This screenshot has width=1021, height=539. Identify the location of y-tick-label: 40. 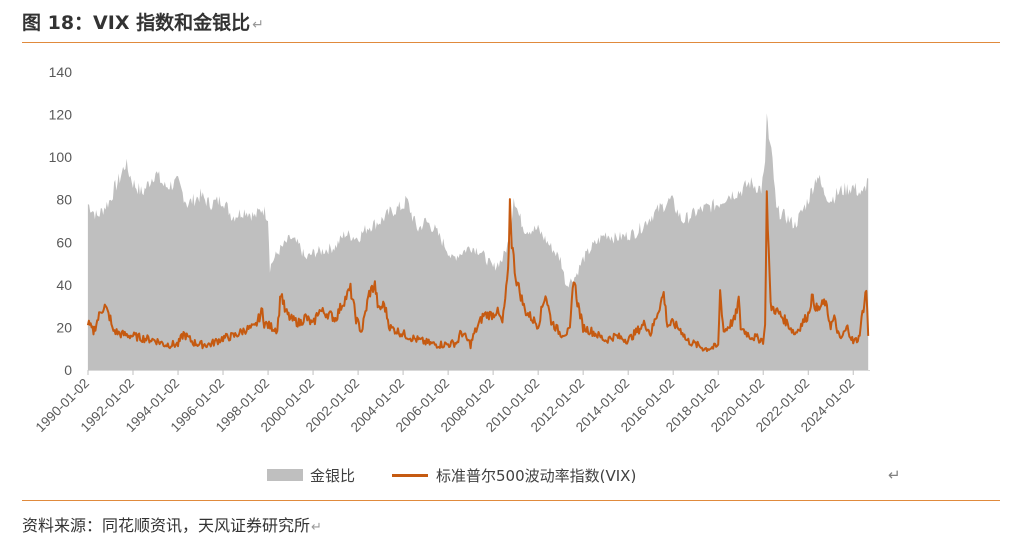
(64, 285).